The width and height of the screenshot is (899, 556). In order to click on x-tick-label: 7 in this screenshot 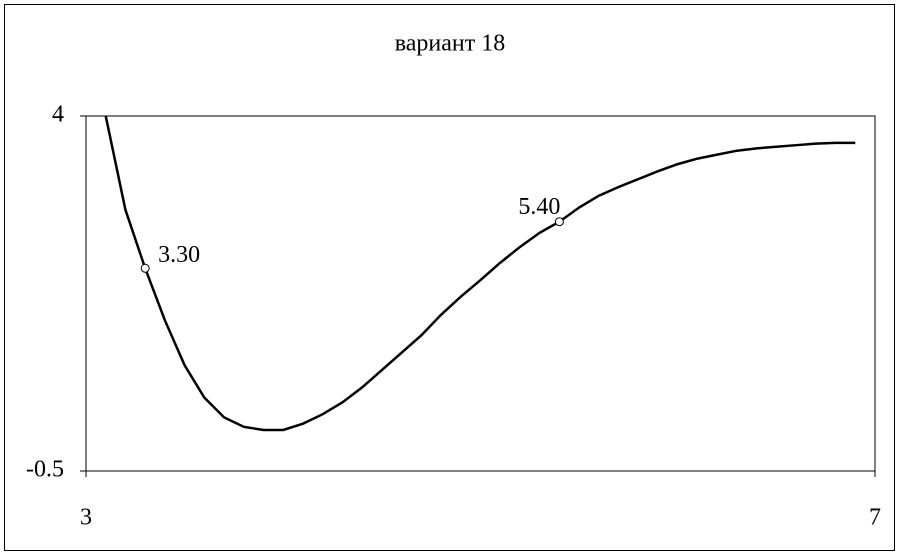, I will do `click(875, 518)`.